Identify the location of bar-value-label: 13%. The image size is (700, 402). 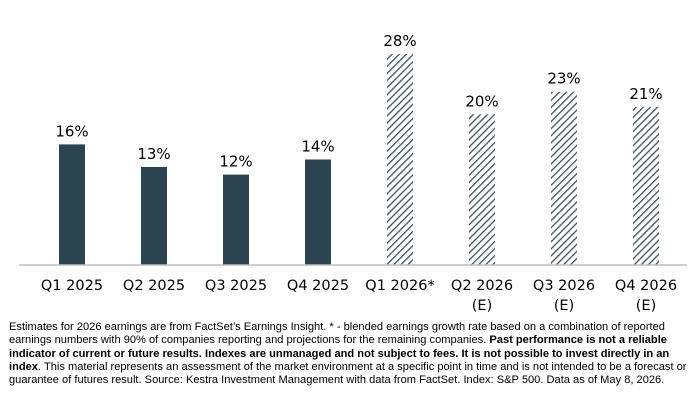
(153, 154).